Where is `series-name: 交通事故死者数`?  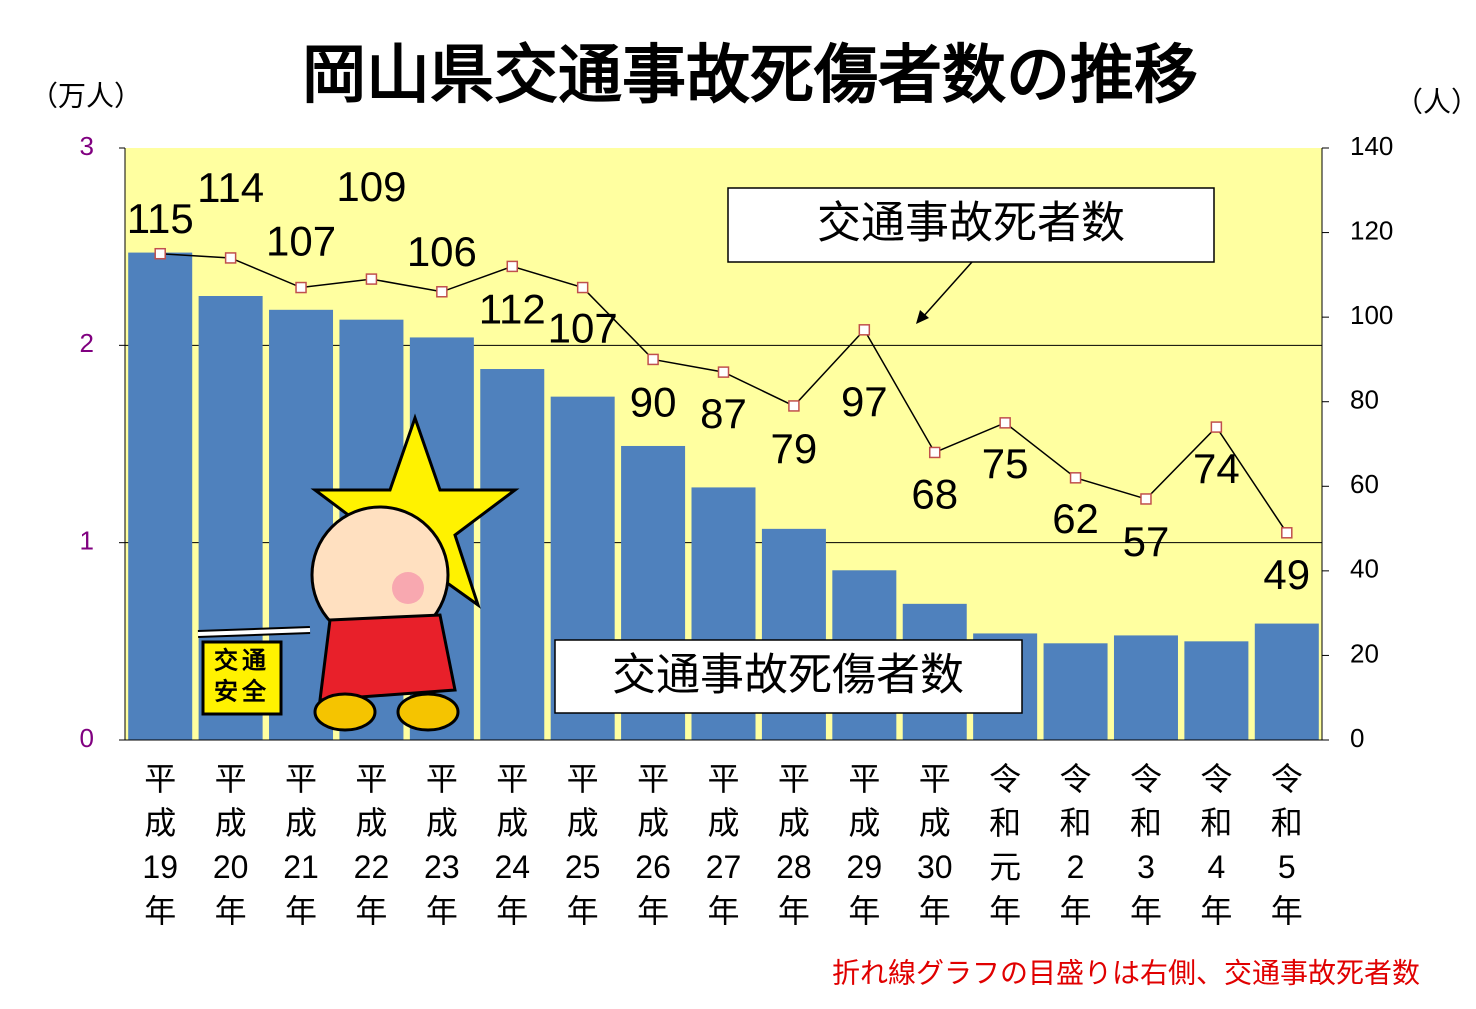
series-name: 交通事故死者数 is located at coordinates (971, 223).